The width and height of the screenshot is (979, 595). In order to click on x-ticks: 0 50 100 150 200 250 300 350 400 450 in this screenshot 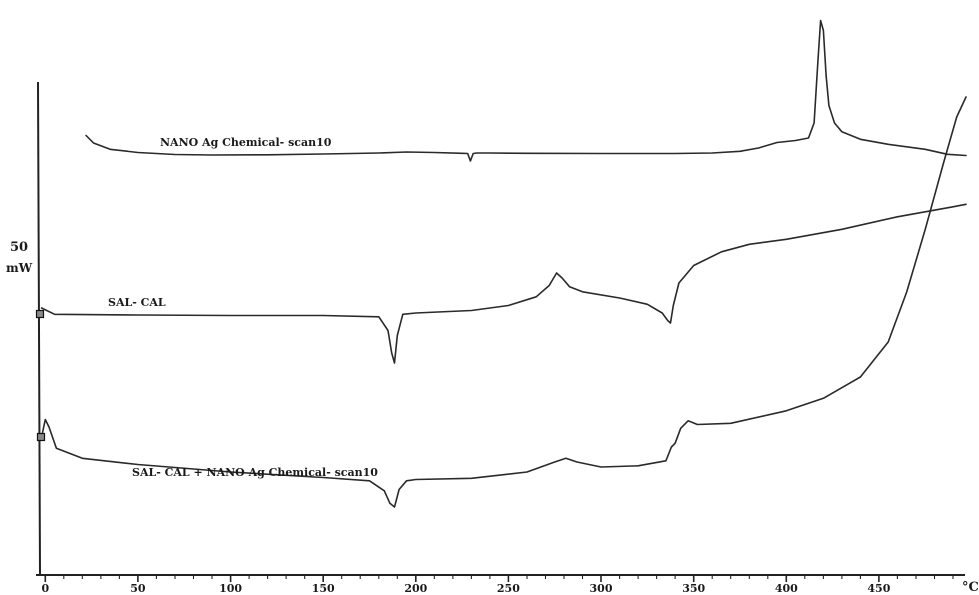, I will do `click(497, 585)`.